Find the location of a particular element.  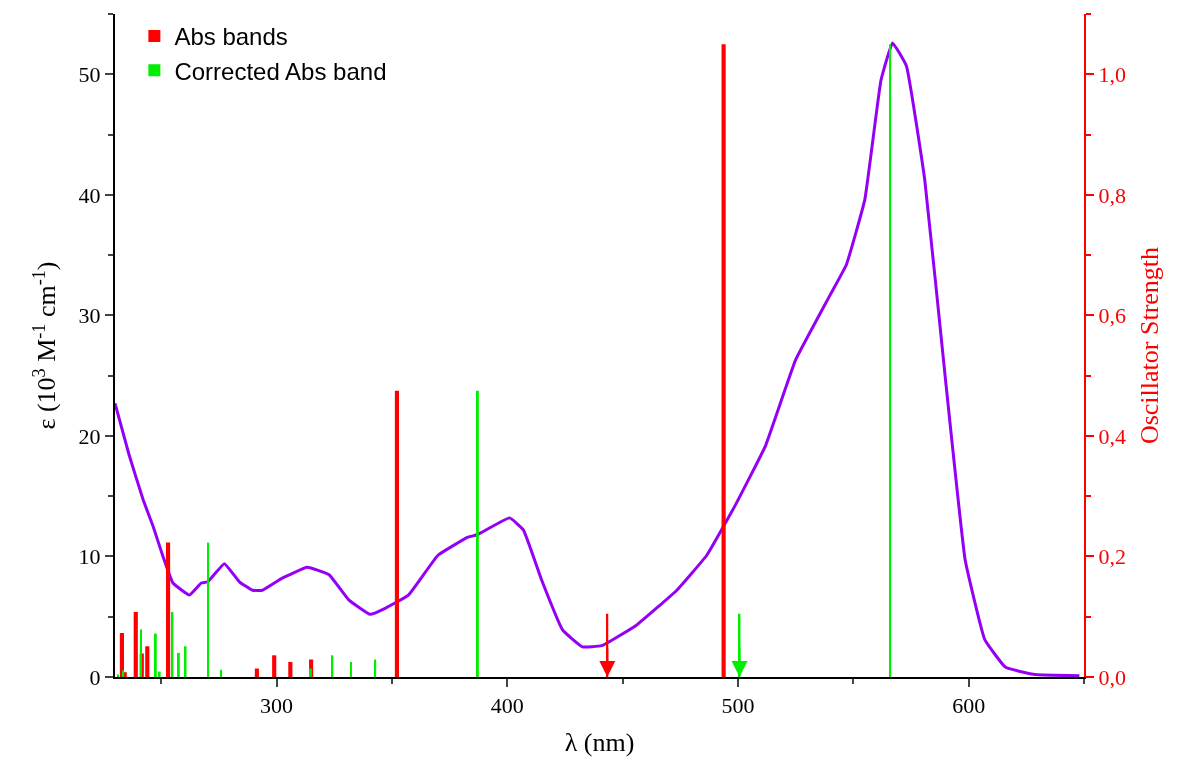

y2-tick-label: 0,4 is located at coordinates (1112, 436).